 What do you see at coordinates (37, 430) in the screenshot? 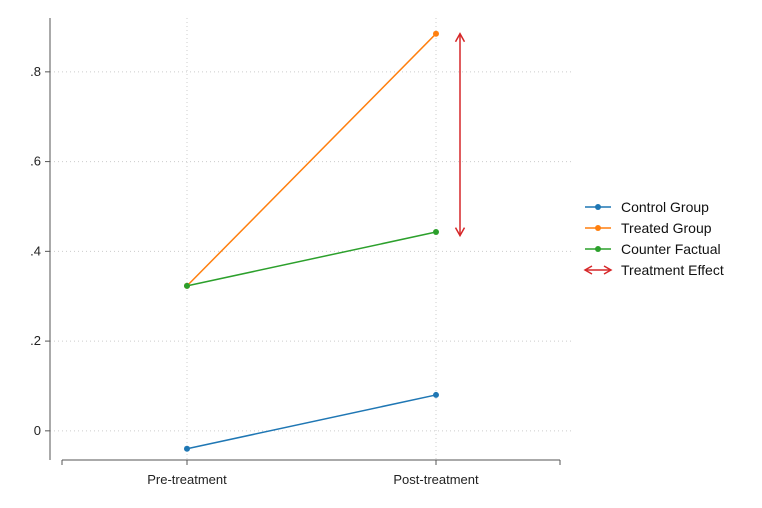
I see `y-tick-label: 0` at bounding box center [37, 430].